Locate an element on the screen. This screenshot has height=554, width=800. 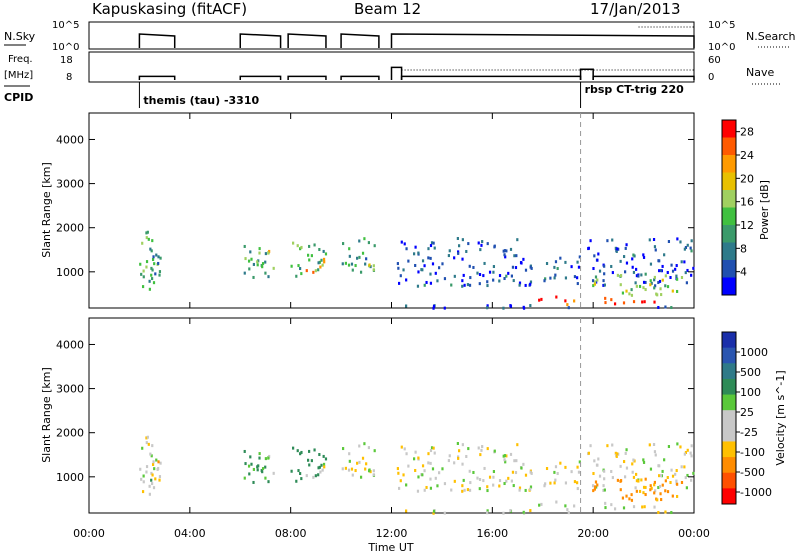
power-scatter is located at coordinates (417, 270).